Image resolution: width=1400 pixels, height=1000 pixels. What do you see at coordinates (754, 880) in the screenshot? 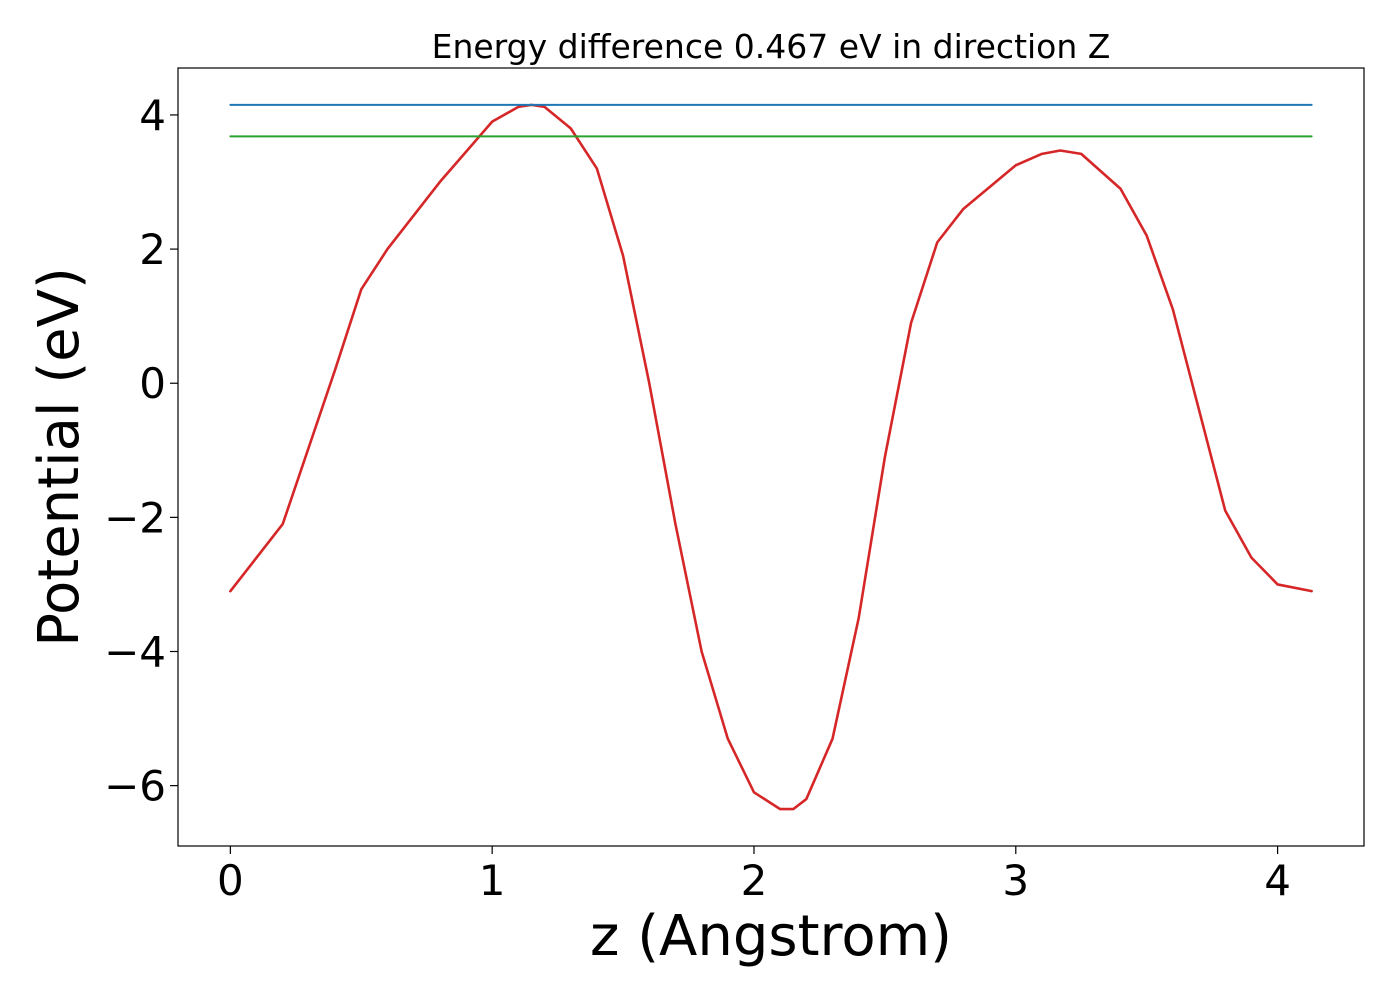
I see `x-tick-label: 2` at bounding box center [754, 880].